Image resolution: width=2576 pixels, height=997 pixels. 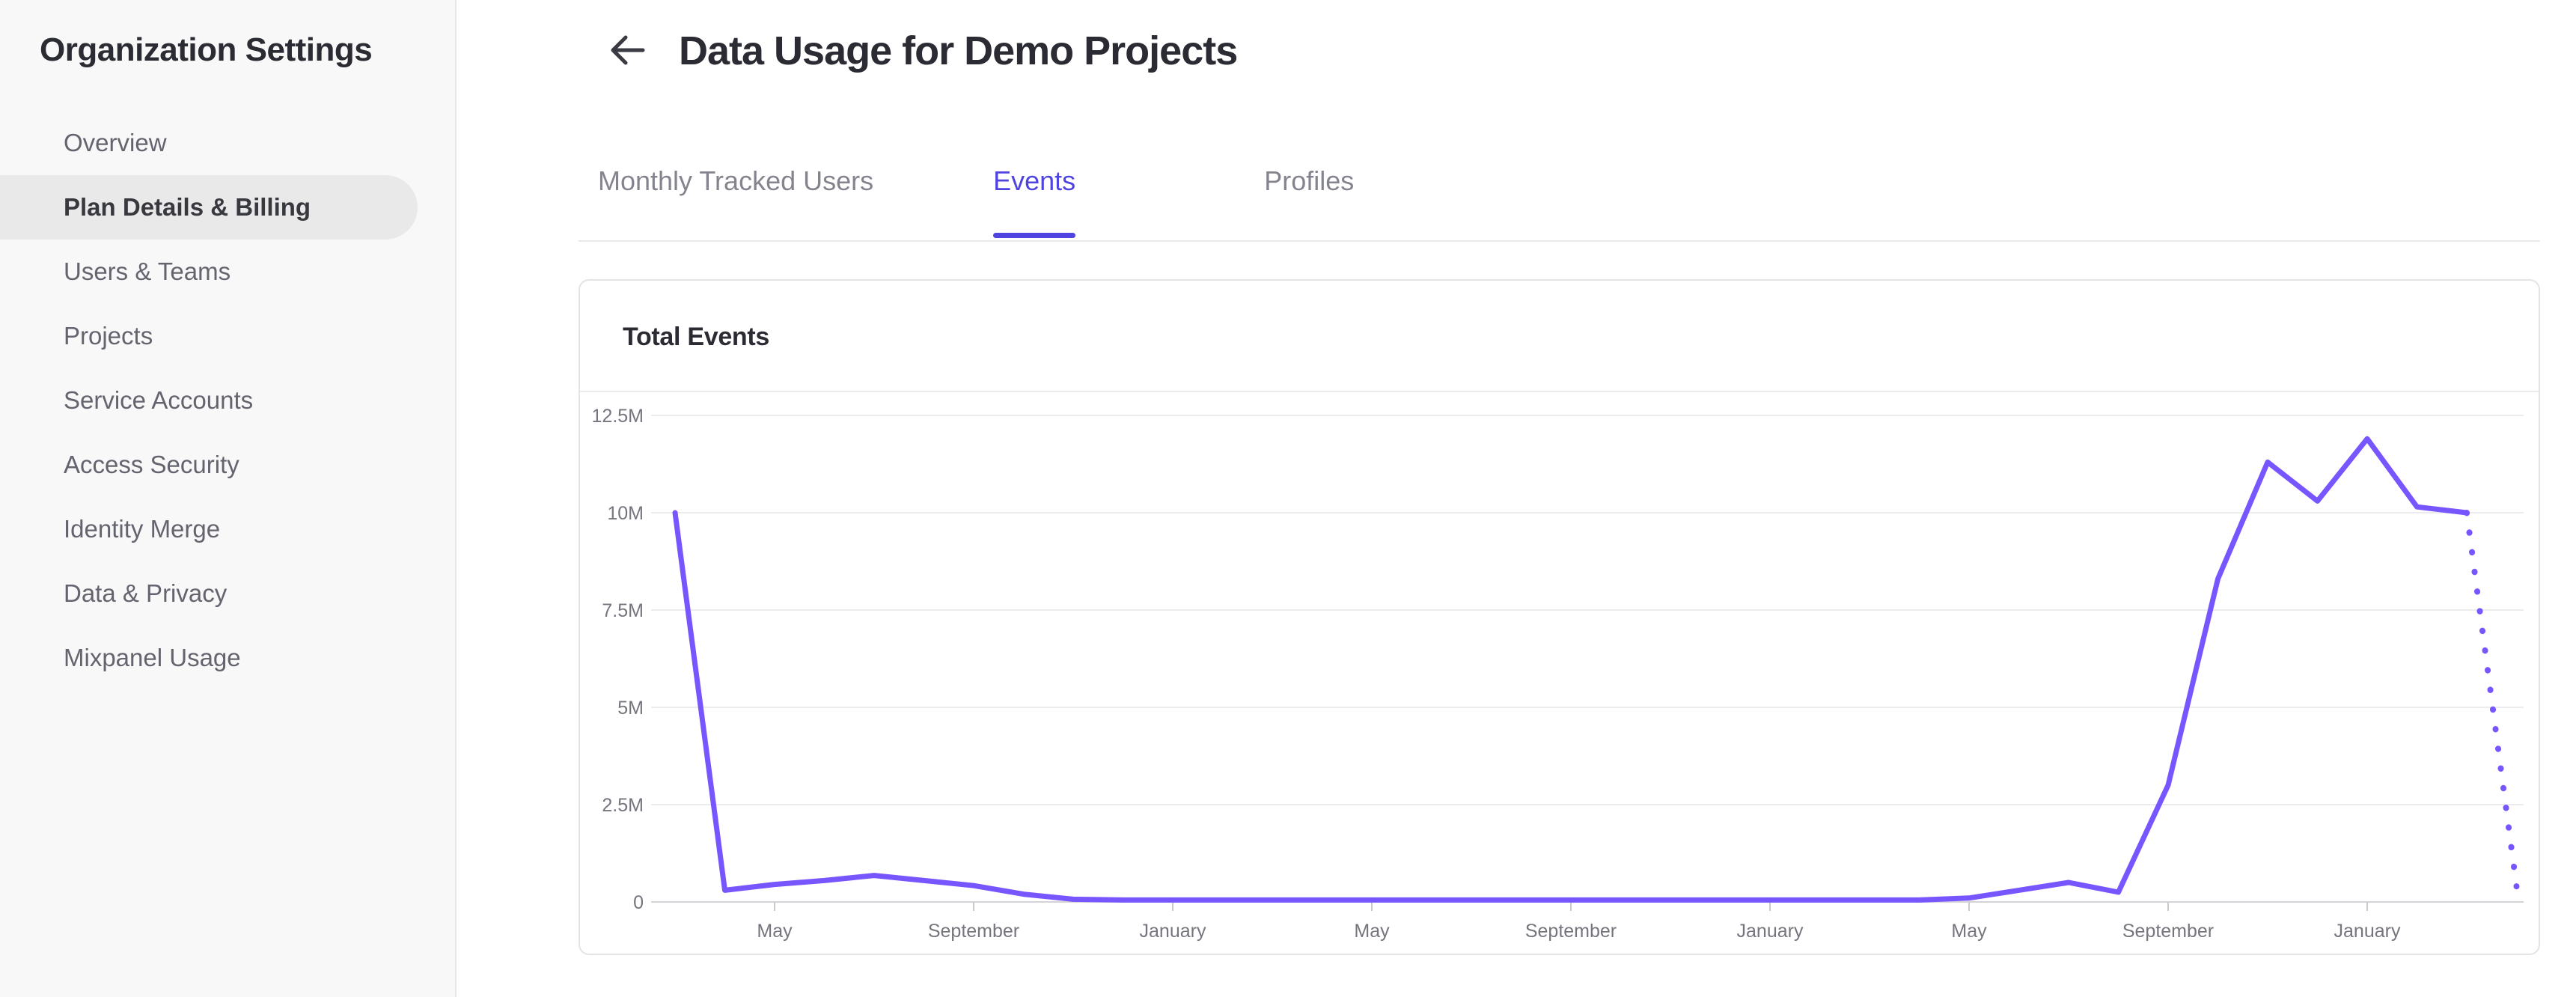 I want to click on svg-text: 12.5M, so click(x=618, y=417).